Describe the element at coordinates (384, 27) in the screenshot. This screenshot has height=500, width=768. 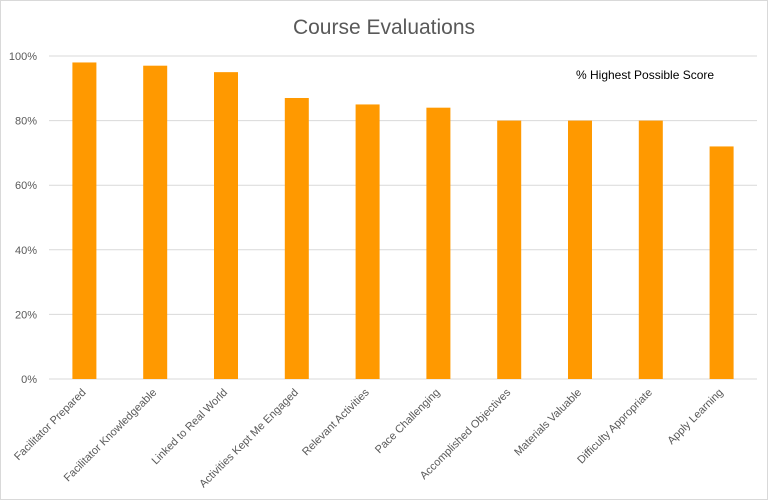
I see `chart-title: Course Evaluations` at that location.